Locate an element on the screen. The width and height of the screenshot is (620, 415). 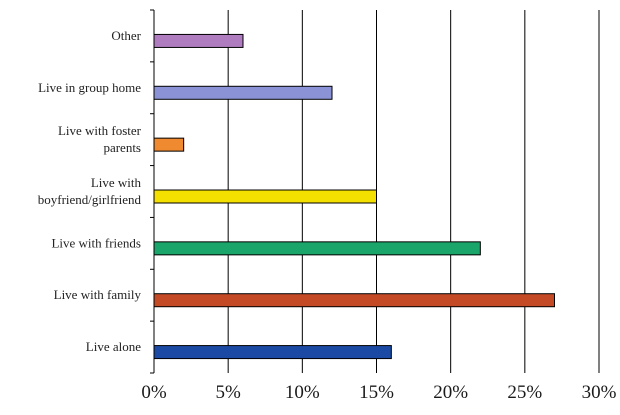
x-tick-label: 0% is located at coordinates (154, 392).